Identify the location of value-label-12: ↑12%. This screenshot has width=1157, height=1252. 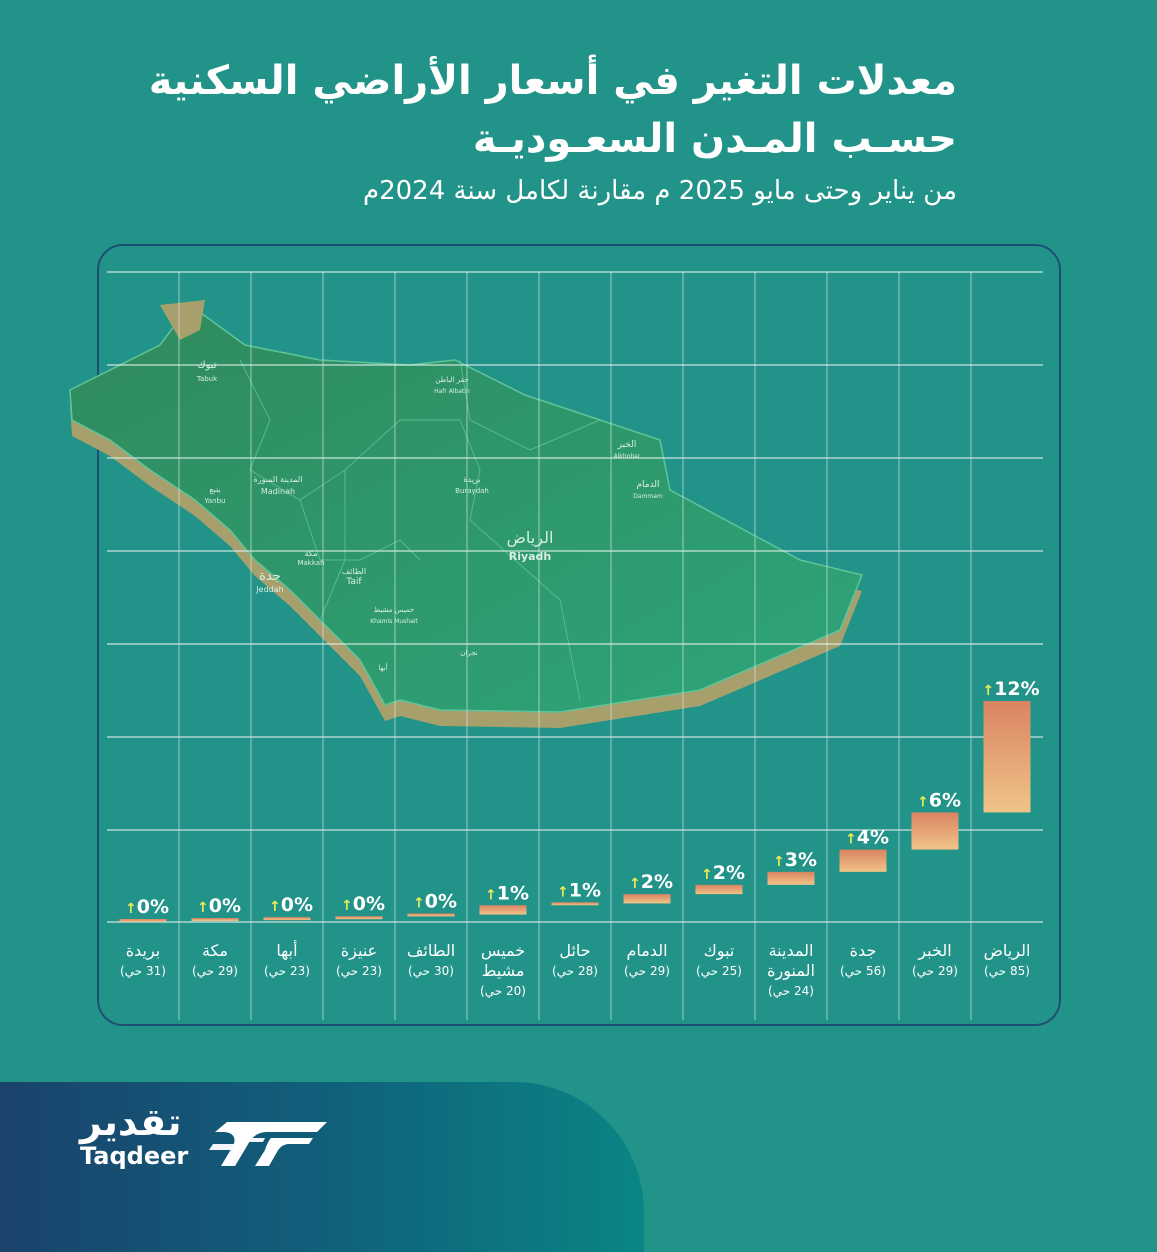
(1010, 689).